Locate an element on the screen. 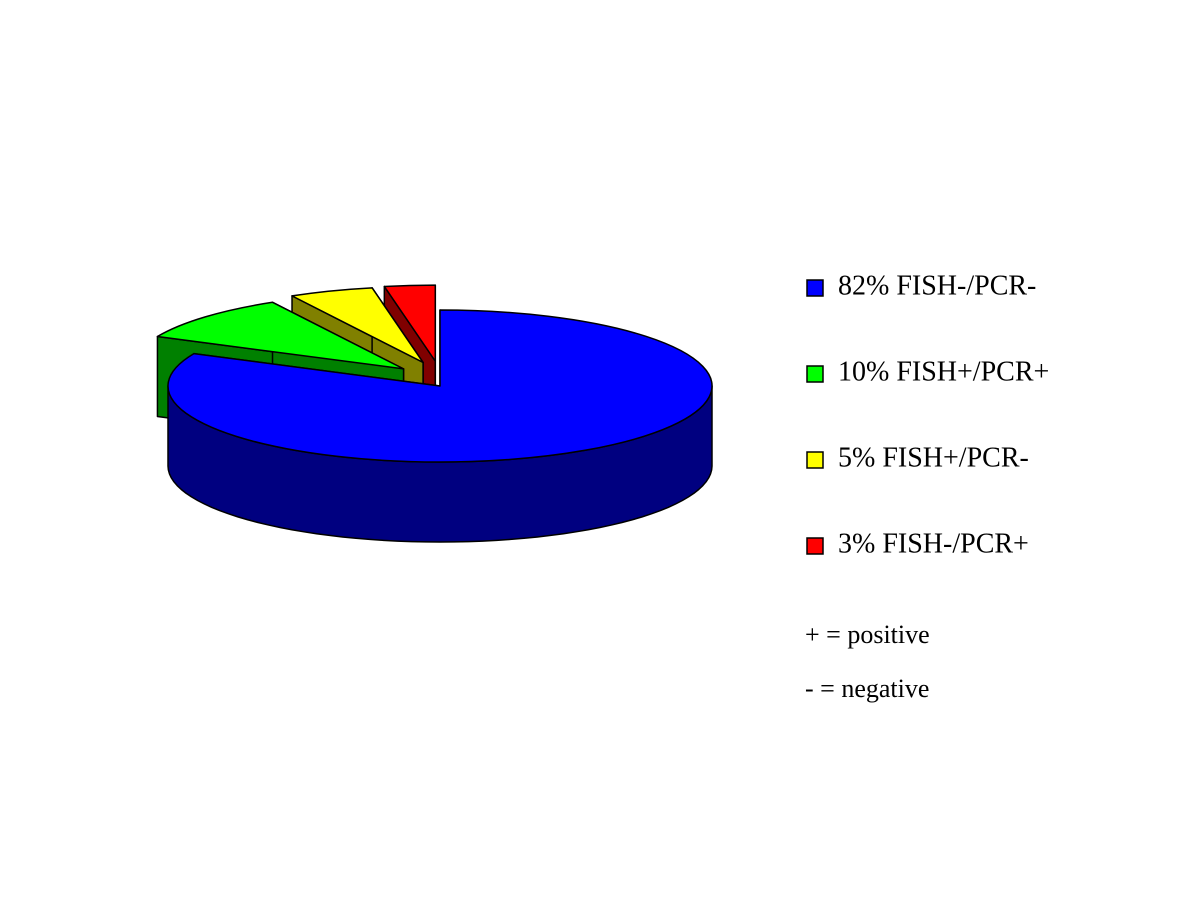  slice is located at coordinates (440, 426).